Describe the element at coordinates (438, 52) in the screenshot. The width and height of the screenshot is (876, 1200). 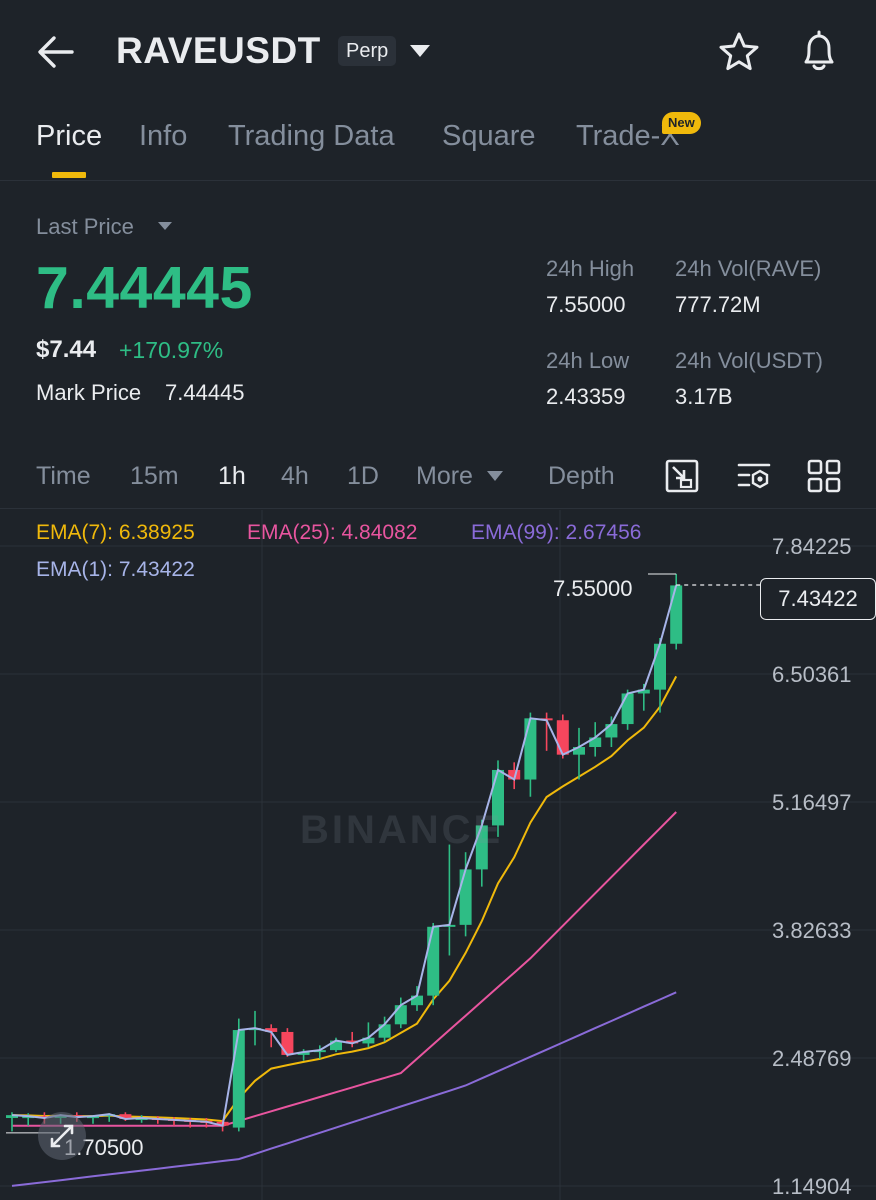
I see `top-bar: RAVEUSDT Perp` at that location.